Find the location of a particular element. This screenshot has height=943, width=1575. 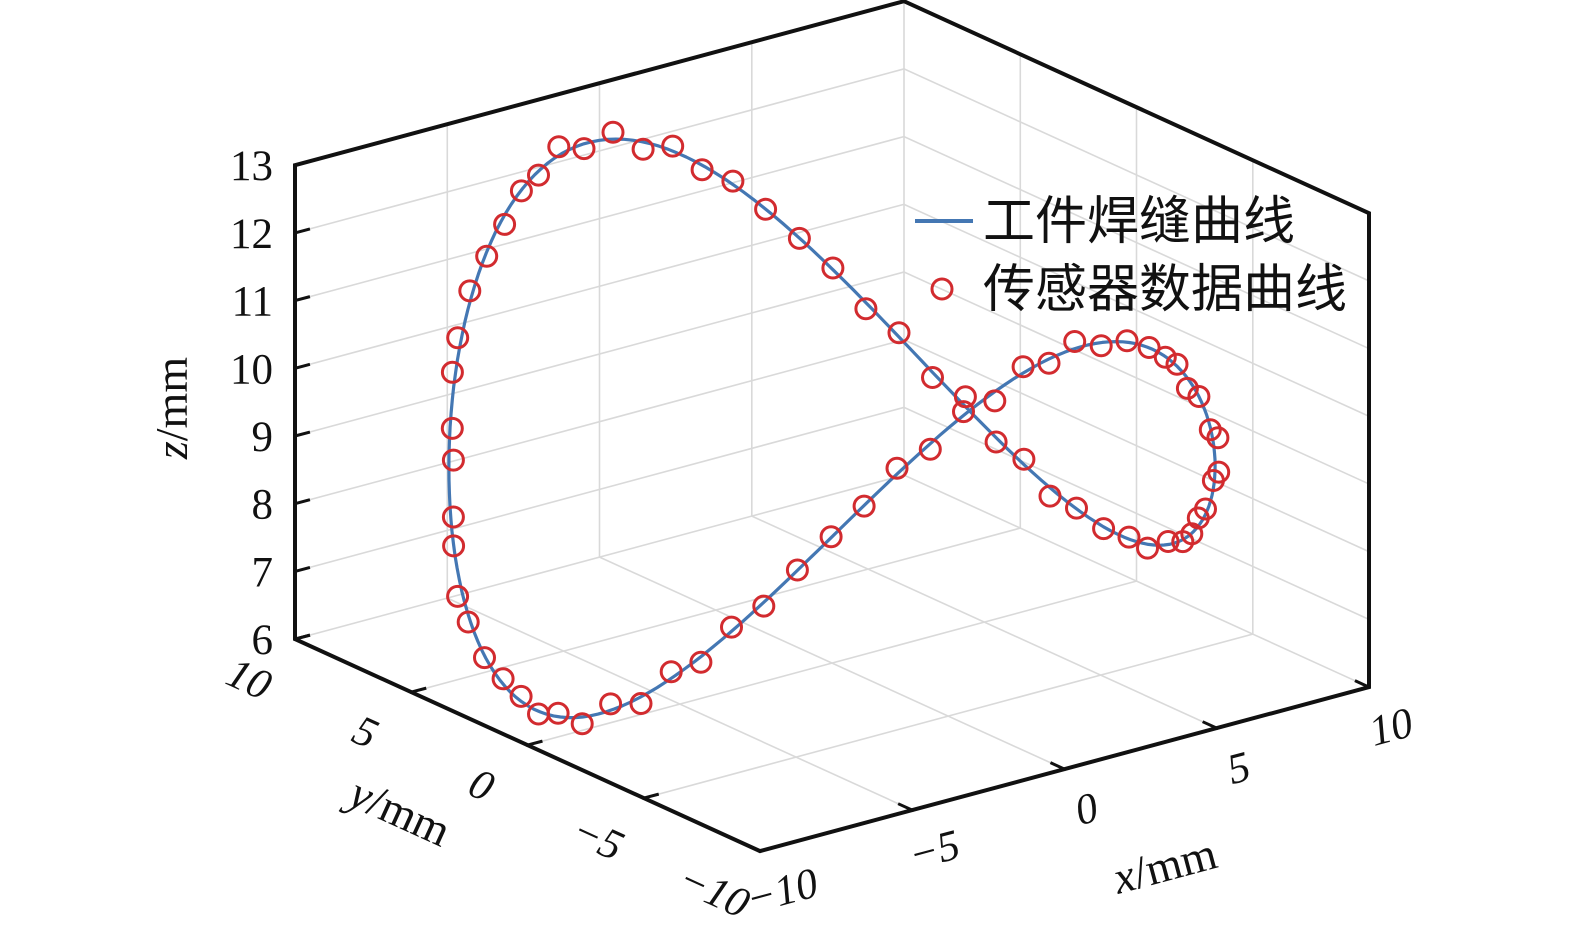

z-tick-label: 7 is located at coordinates (263, 572).